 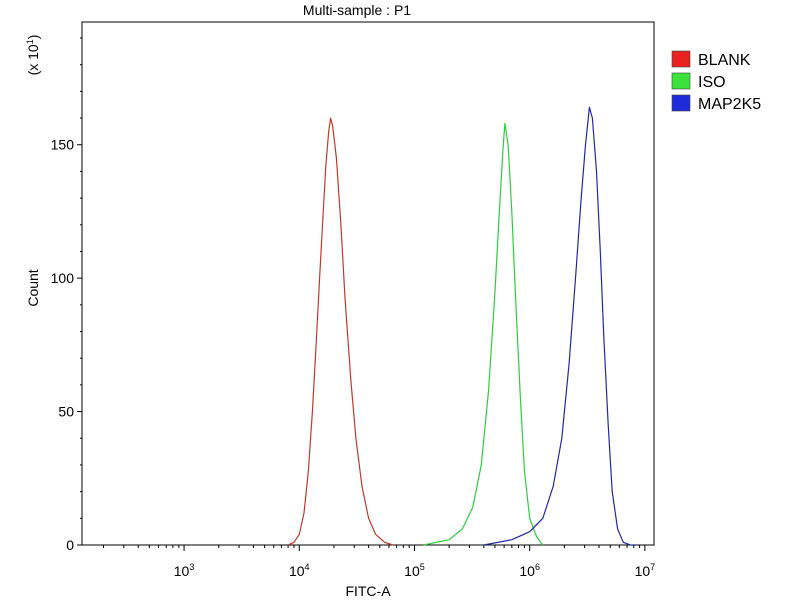 What do you see at coordinates (33, 287) in the screenshot?
I see `y-axis-label: Count` at bounding box center [33, 287].